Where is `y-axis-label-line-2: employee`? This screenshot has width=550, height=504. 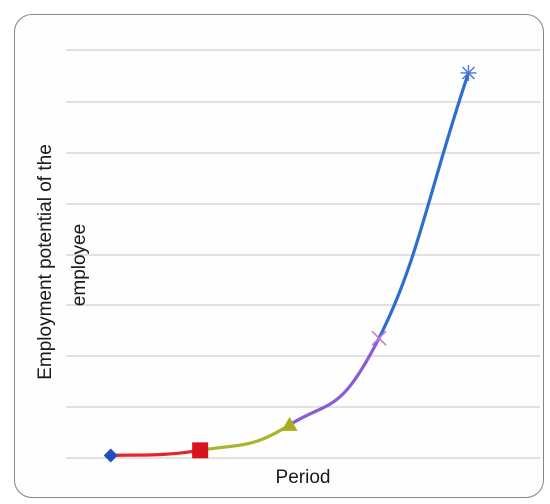 y-axis-label-line-2: employee is located at coordinates (79, 265).